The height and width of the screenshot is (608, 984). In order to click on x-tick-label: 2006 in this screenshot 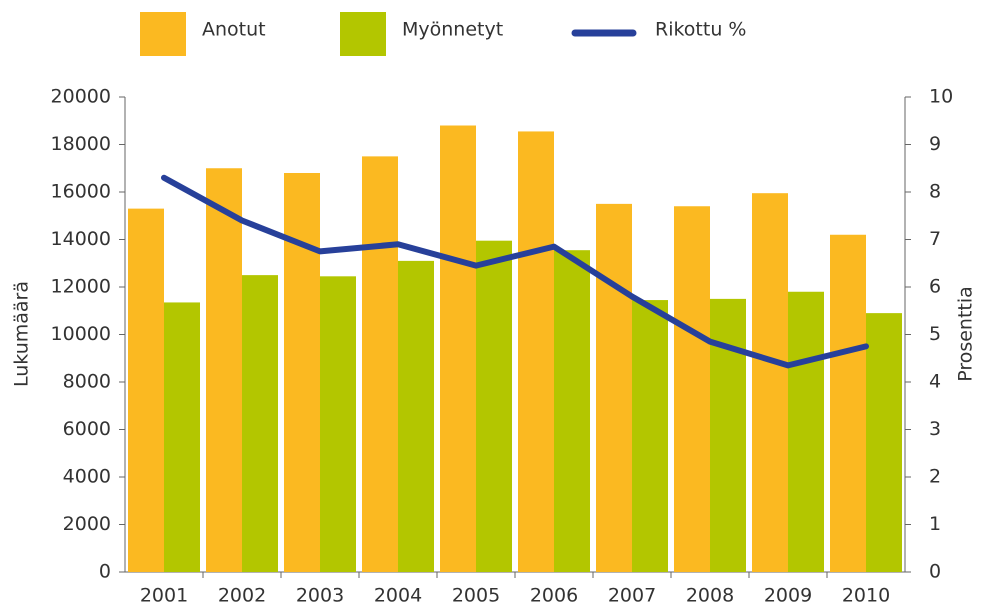, I will do `click(554, 596)`.